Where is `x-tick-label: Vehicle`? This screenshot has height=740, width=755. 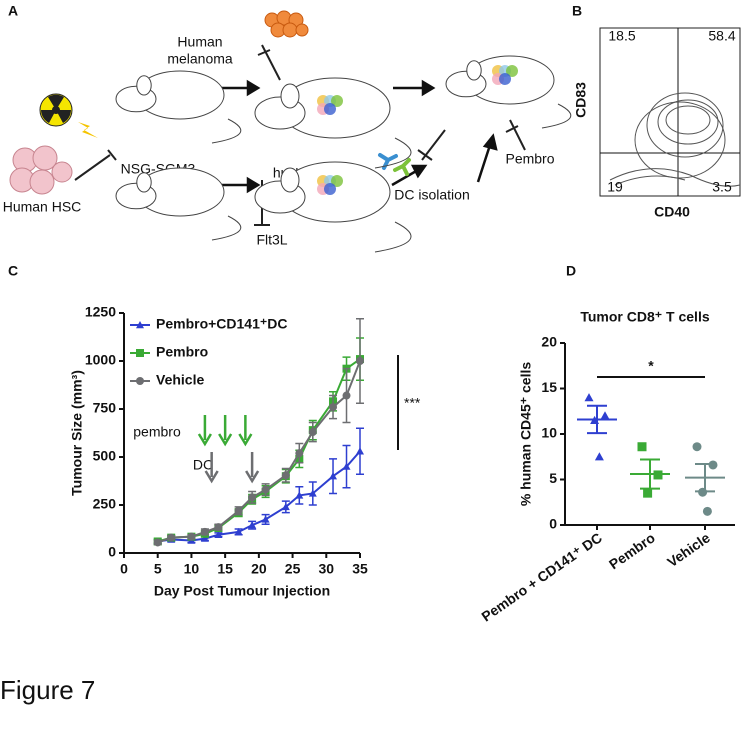
x-tick-label: Vehicle is located at coordinates (688, 549).